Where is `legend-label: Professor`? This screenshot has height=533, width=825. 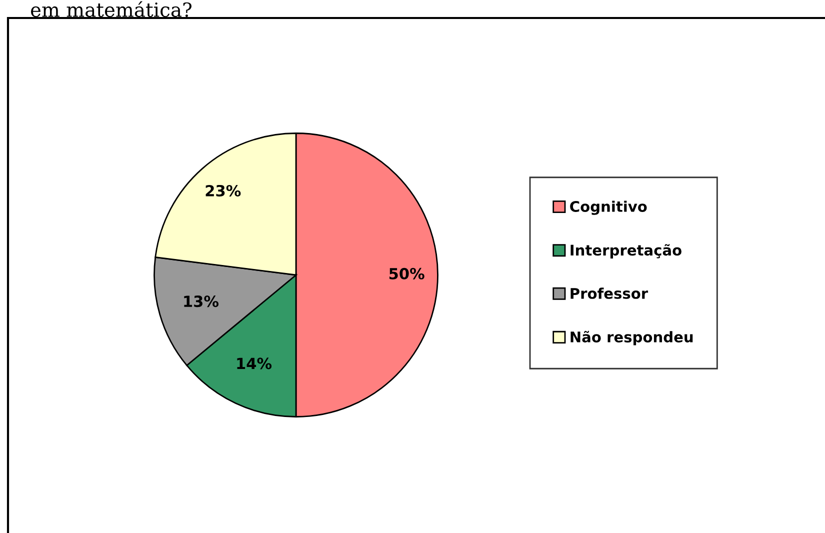 legend-label: Professor is located at coordinates (609, 293).